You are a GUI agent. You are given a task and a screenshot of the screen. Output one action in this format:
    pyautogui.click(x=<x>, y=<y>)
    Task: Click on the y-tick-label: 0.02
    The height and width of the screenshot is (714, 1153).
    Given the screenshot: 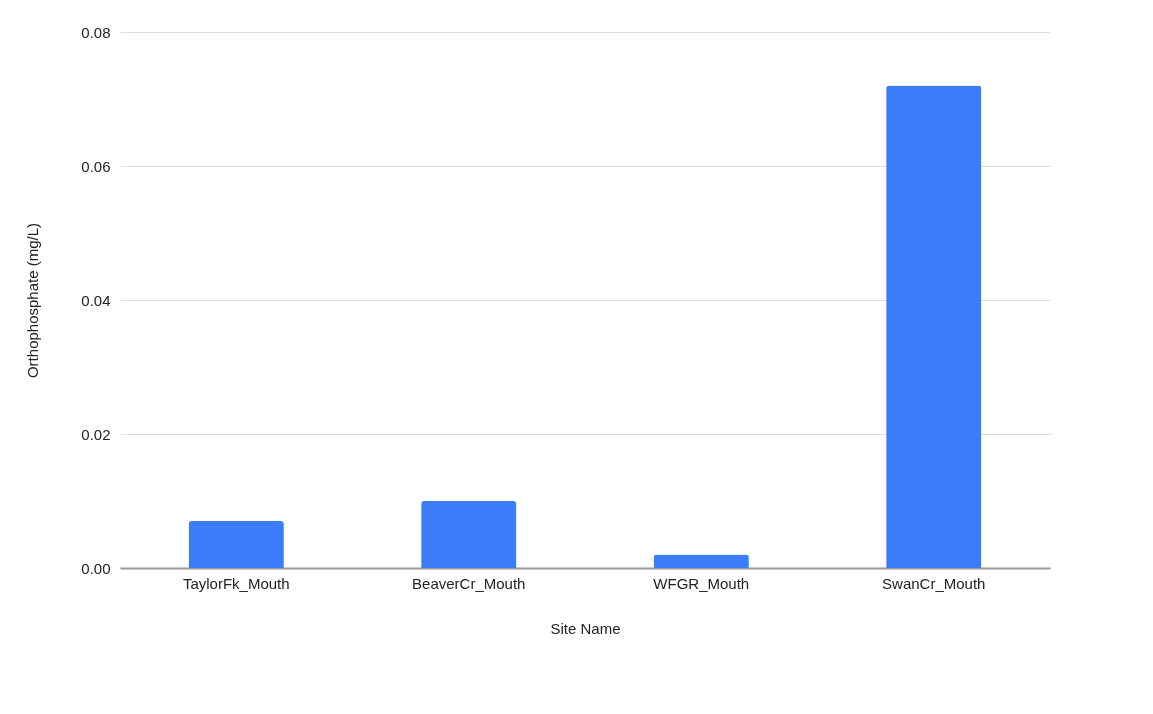 What is the action you would take?
    pyautogui.click(x=96, y=434)
    